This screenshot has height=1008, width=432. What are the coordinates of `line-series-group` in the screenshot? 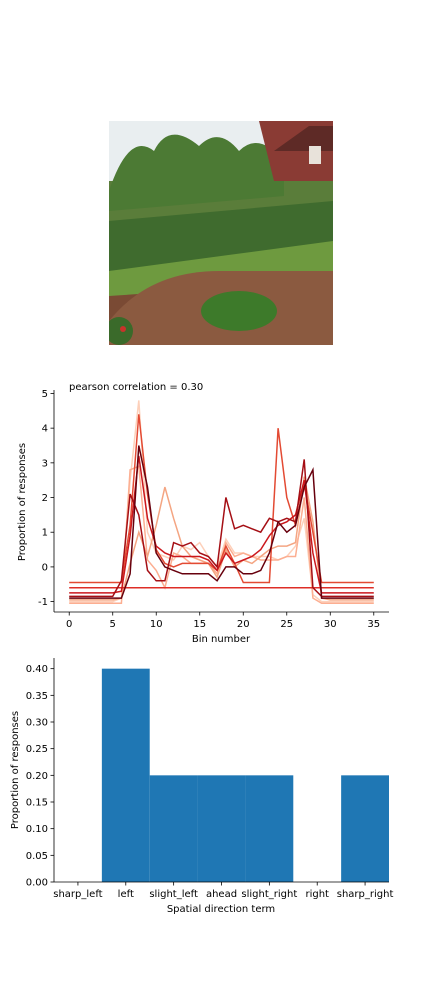 It's located at (221, 502).